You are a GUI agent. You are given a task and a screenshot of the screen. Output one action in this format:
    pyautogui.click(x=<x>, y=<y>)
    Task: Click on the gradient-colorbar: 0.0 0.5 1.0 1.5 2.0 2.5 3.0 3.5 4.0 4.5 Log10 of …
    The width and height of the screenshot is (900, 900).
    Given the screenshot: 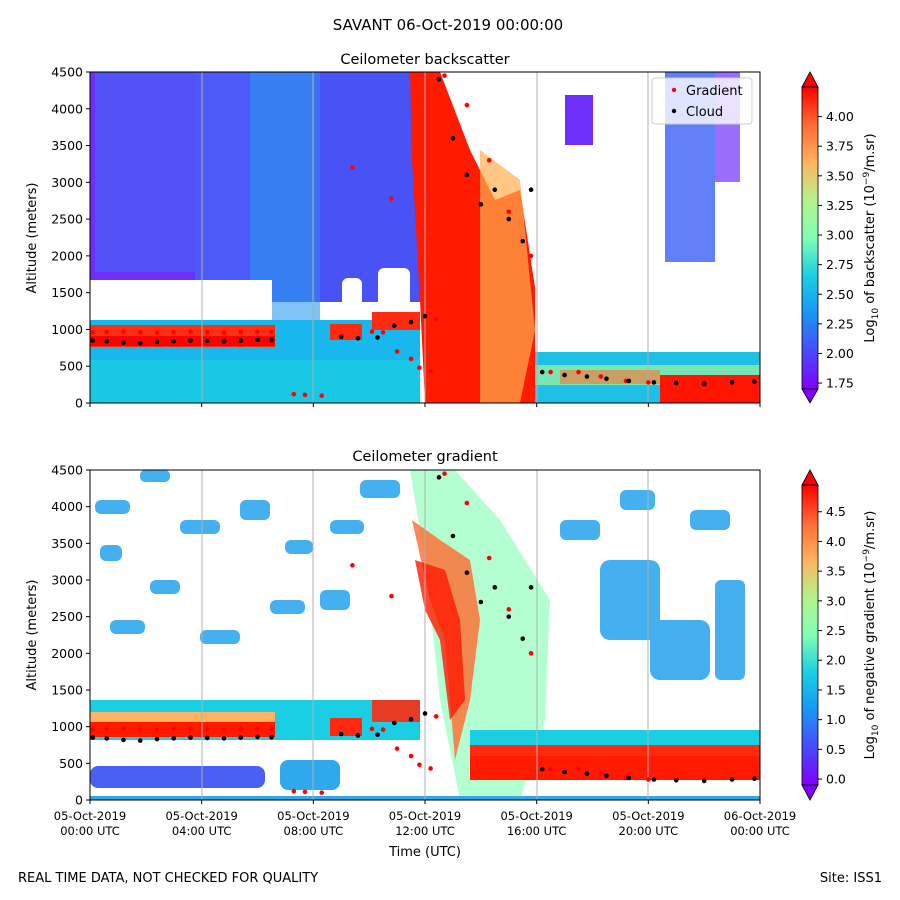 What is the action you would take?
    pyautogui.click(x=841, y=635)
    